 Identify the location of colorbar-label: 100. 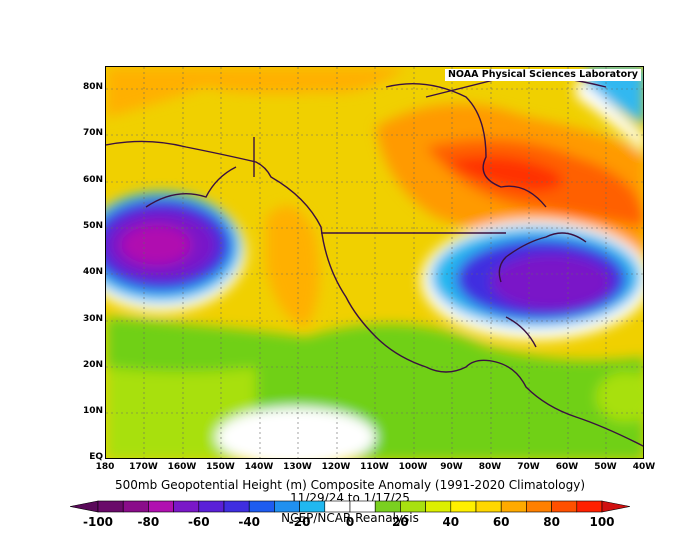
(602, 522).